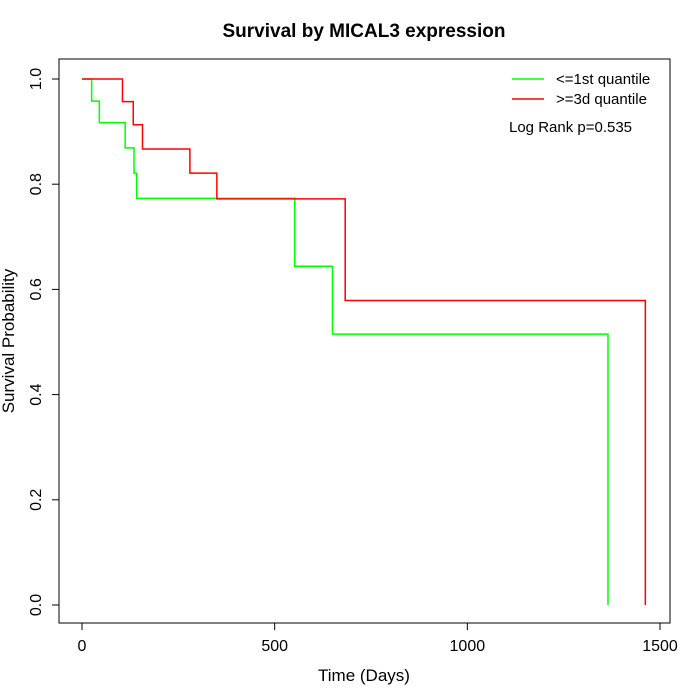 The width and height of the screenshot is (700, 700). I want to click on legend-label: >=3d quantile, so click(601, 99).